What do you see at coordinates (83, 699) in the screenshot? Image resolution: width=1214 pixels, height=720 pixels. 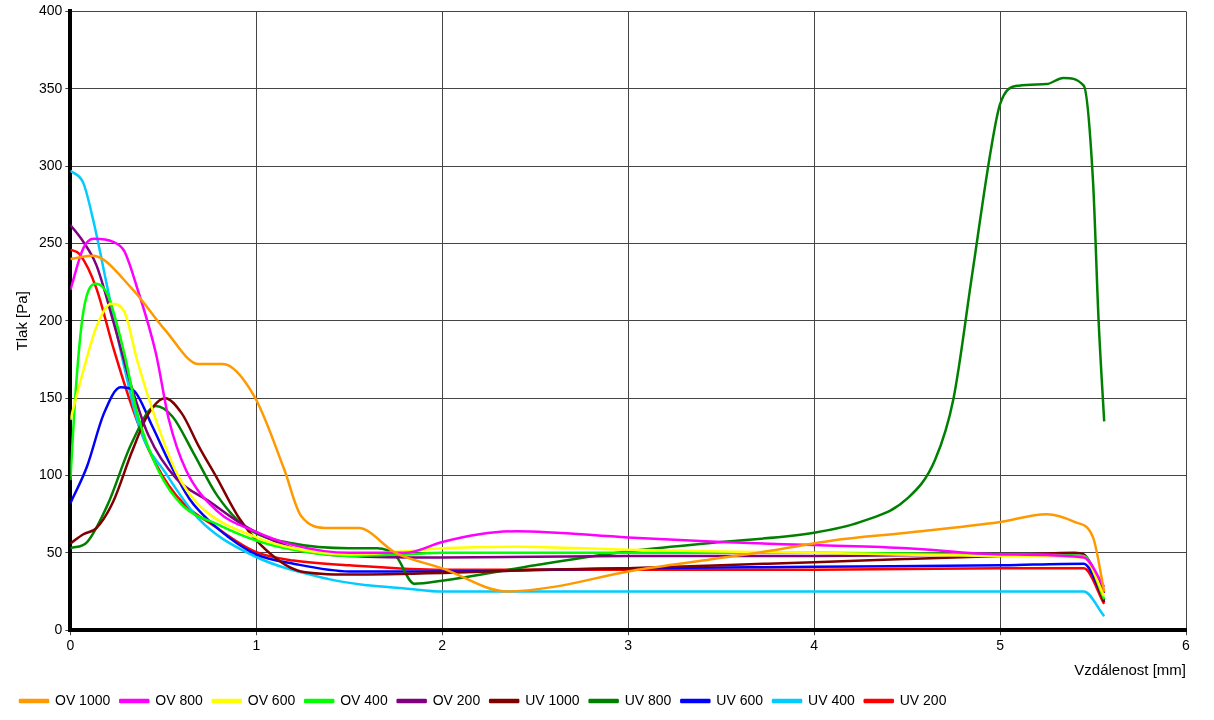 I see `legend-label: OV 1000` at bounding box center [83, 699].